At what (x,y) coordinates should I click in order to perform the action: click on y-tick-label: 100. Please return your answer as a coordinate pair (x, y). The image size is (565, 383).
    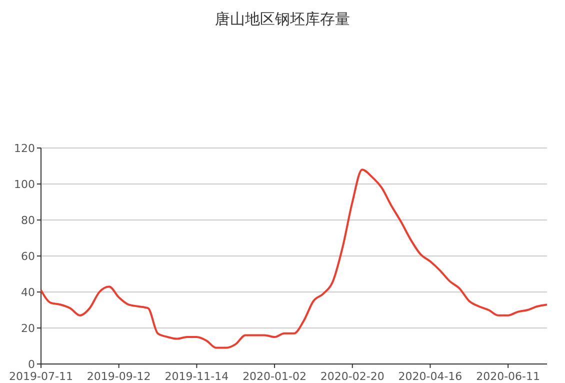
    Looking at the image, I should click on (24, 184).